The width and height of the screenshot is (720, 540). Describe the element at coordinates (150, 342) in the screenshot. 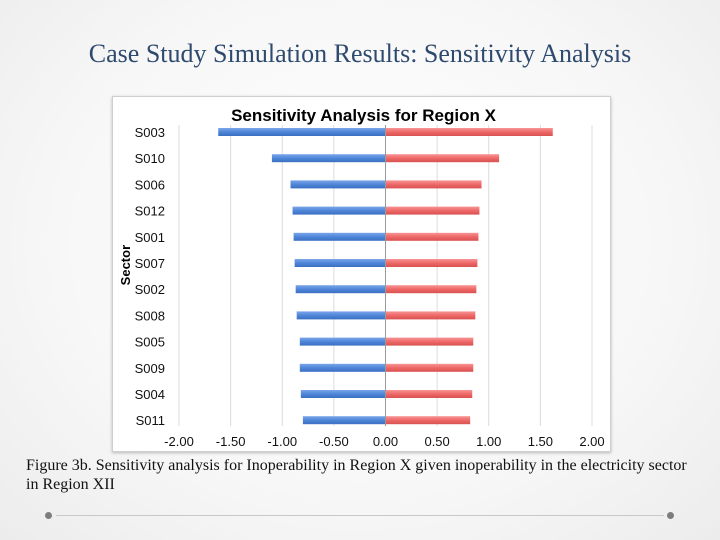

I see `category-label: S005` at that location.